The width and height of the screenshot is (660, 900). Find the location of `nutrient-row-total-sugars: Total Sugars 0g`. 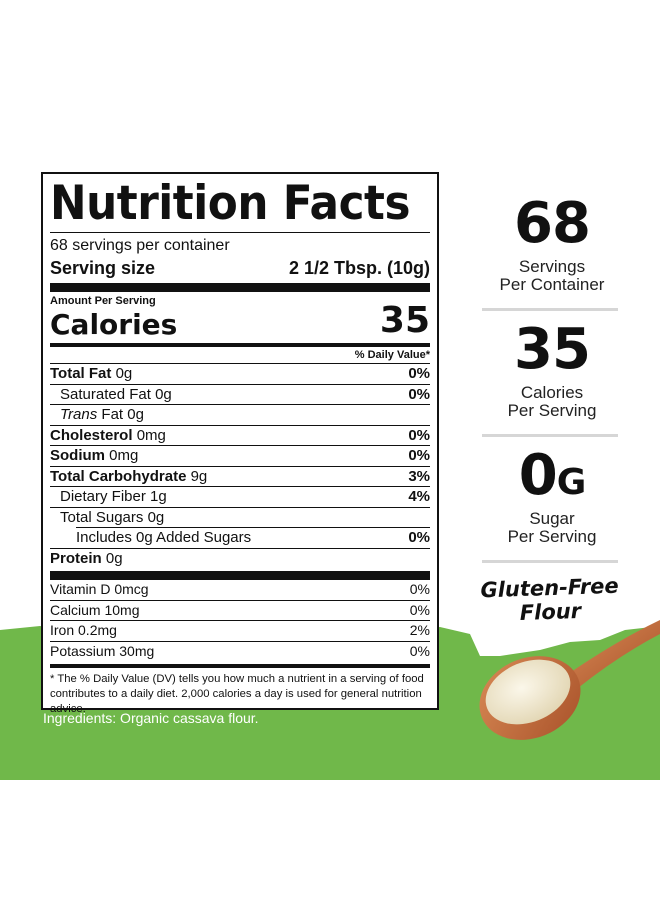

nutrient-row-total-sugars: Total Sugars 0g is located at coordinates (240, 518).